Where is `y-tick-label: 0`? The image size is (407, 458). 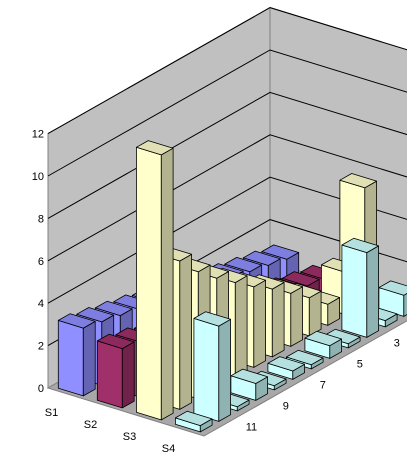
y-tick-label: 0 is located at coordinates (41, 389).